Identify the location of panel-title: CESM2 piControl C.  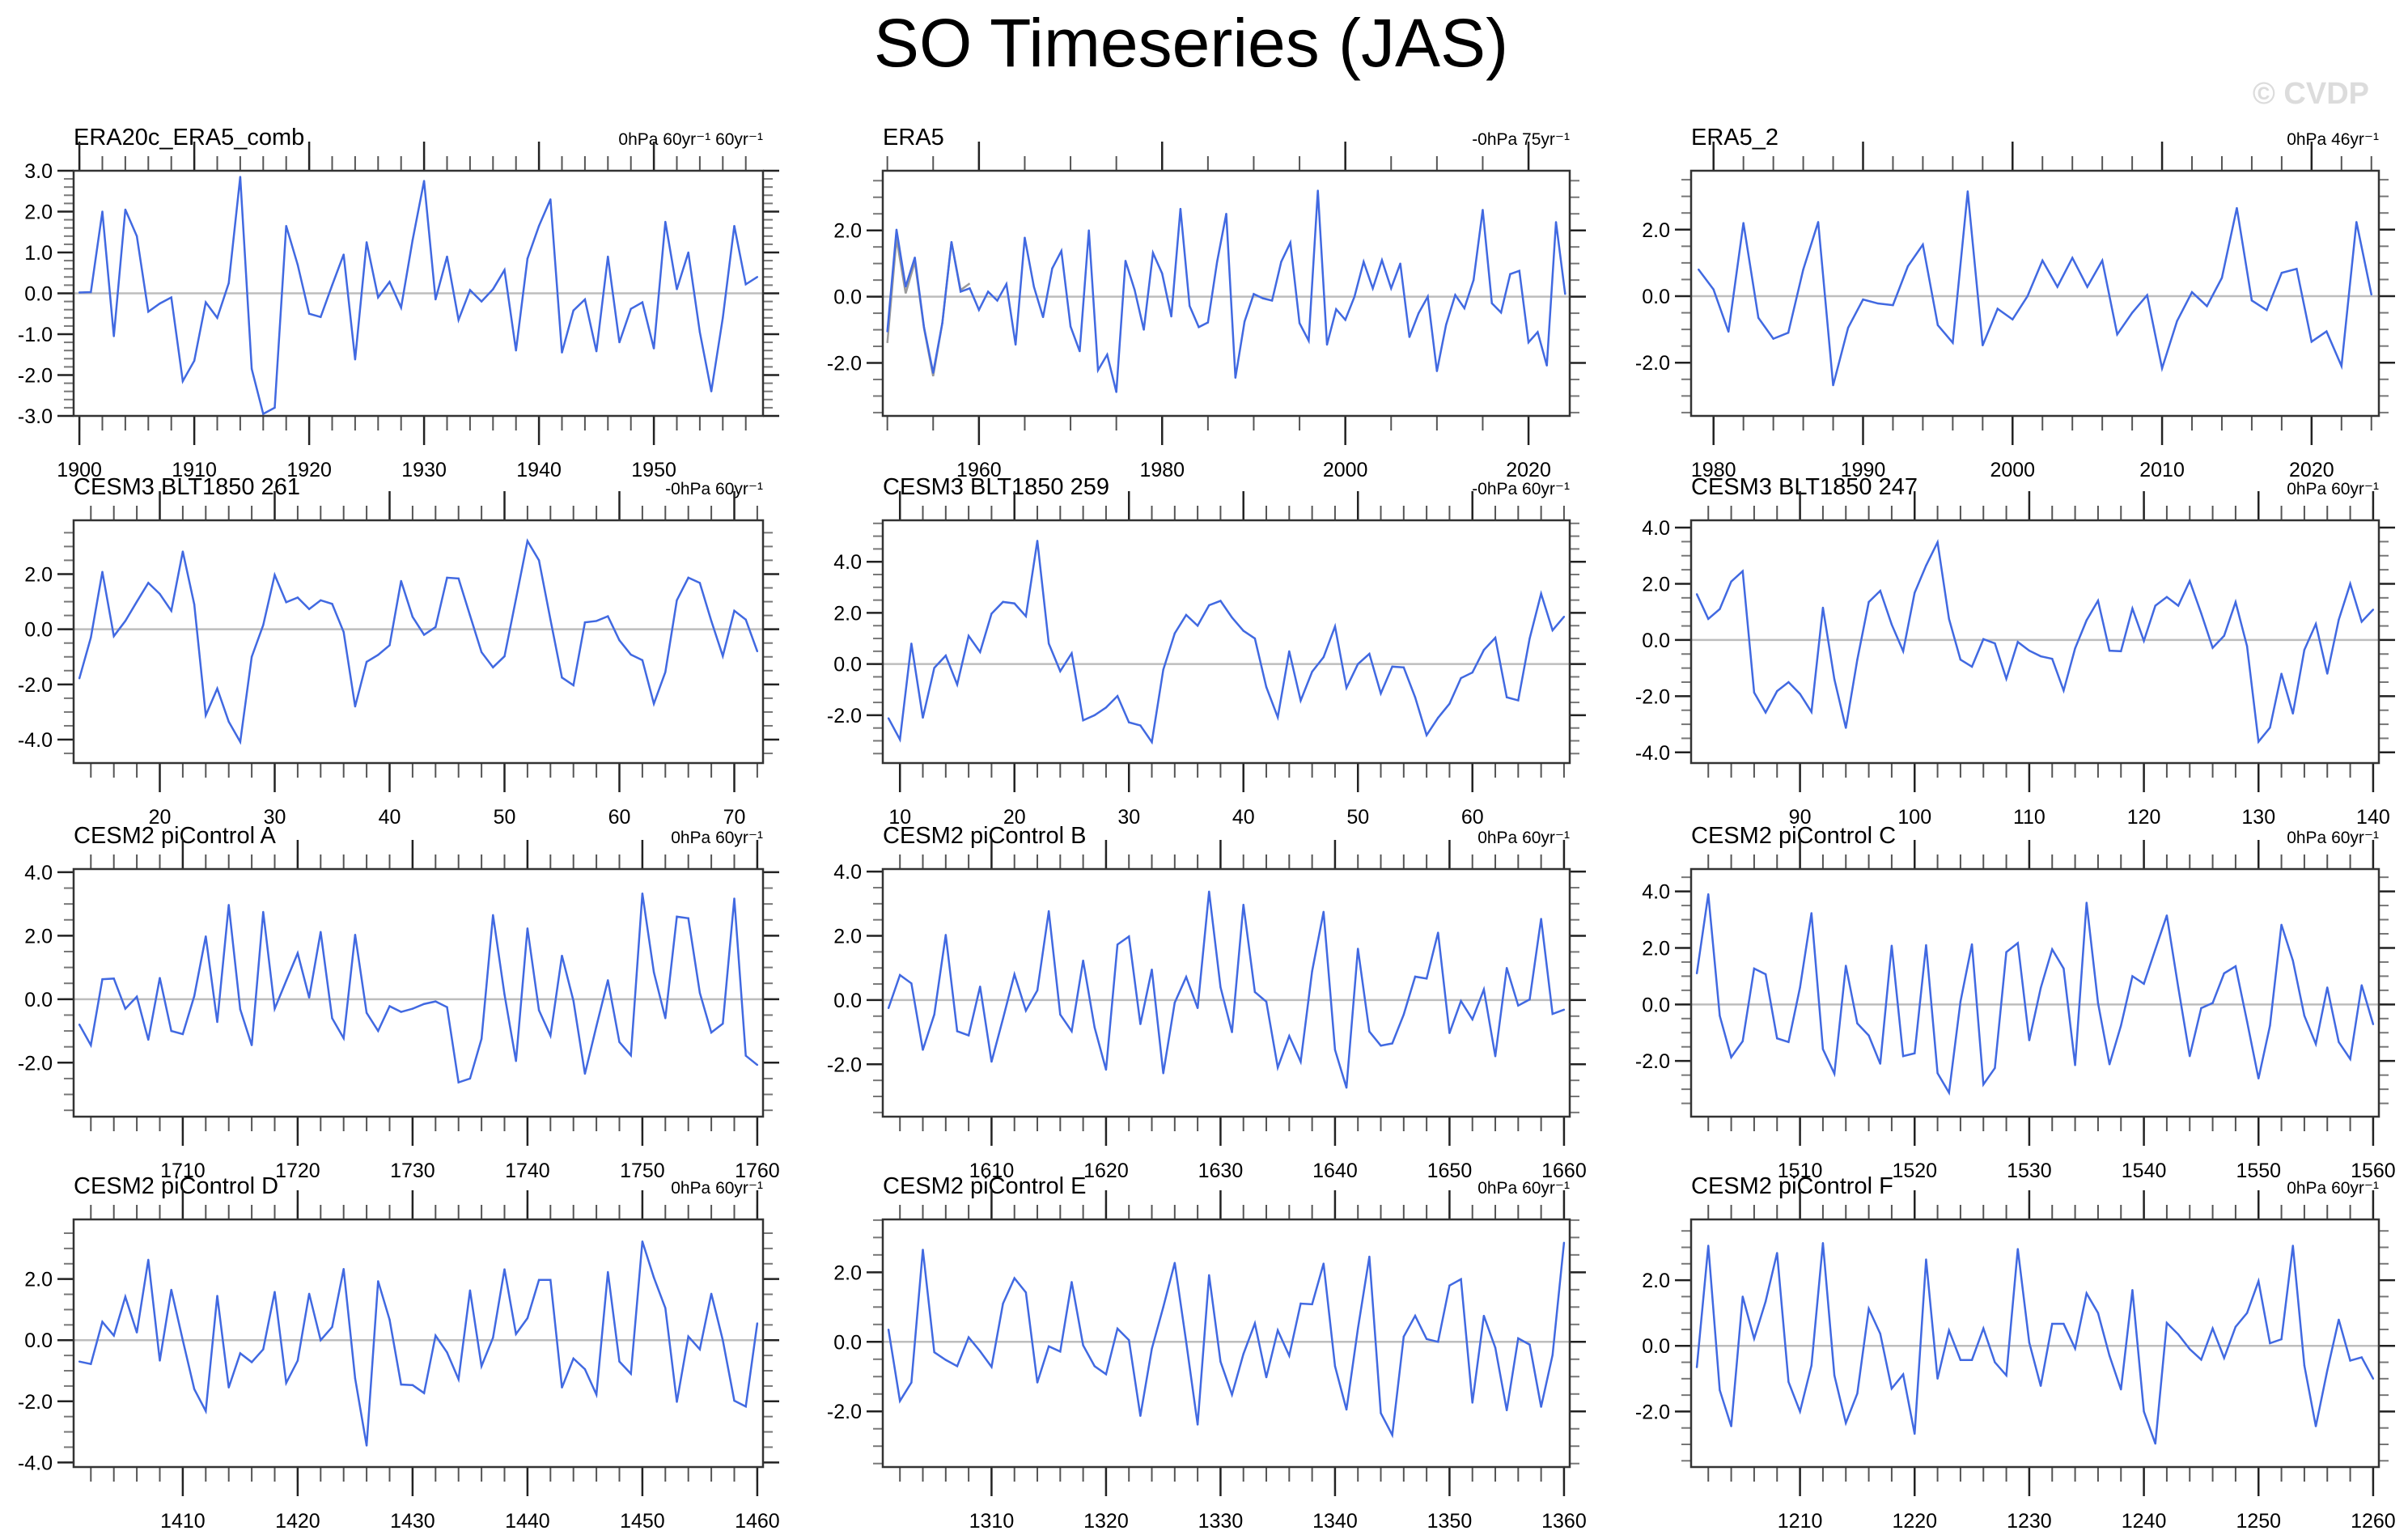
(1794, 836).